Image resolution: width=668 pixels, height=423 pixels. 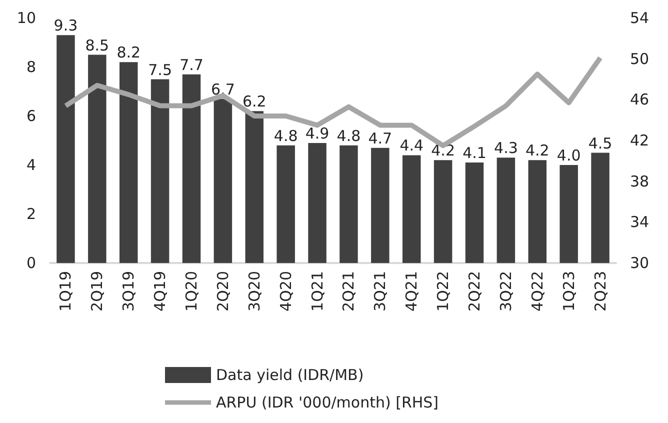 I want to click on x-tick-label: 2Q23, so click(x=600, y=291).